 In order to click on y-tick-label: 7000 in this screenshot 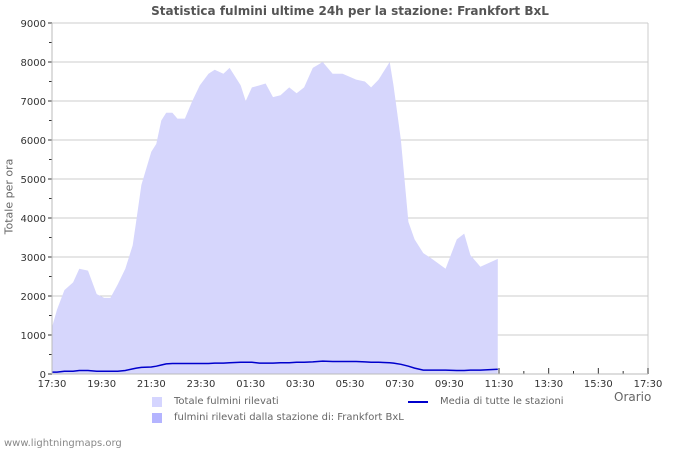, I will do `click(33, 102)`.